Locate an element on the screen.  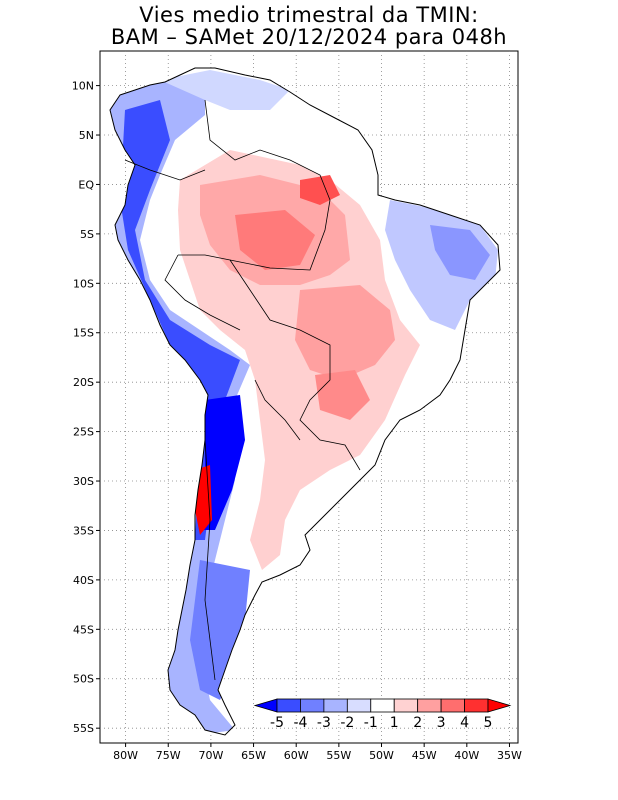
negative-patagonia is located at coordinates (220, 630).